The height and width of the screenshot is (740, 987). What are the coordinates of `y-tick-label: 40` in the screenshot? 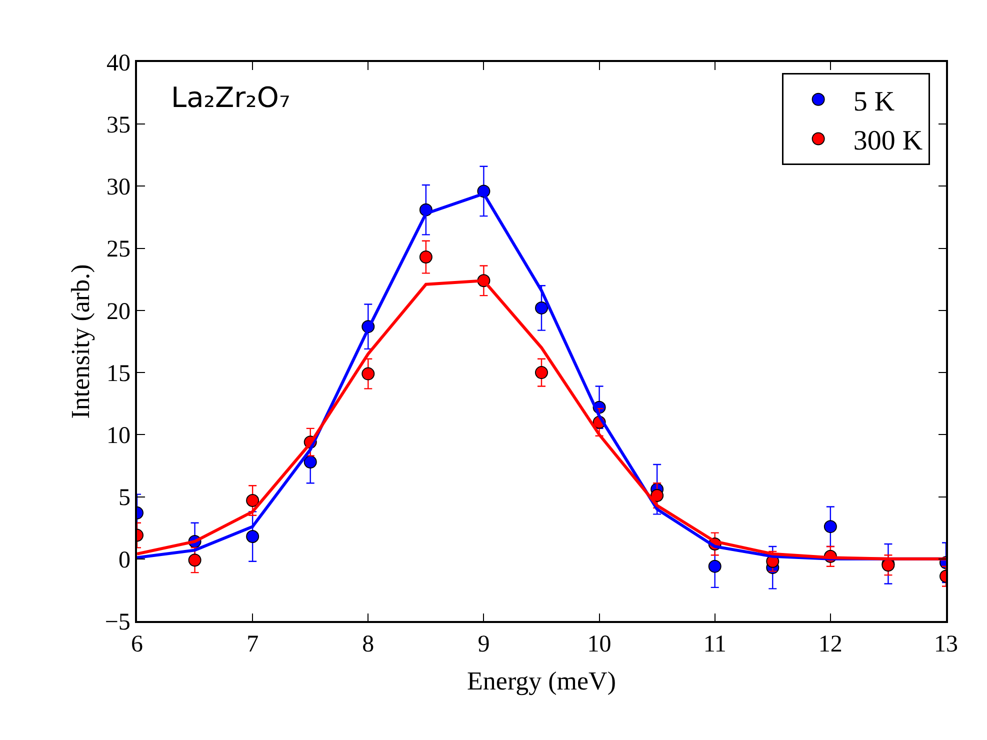 It's located at (118, 63).